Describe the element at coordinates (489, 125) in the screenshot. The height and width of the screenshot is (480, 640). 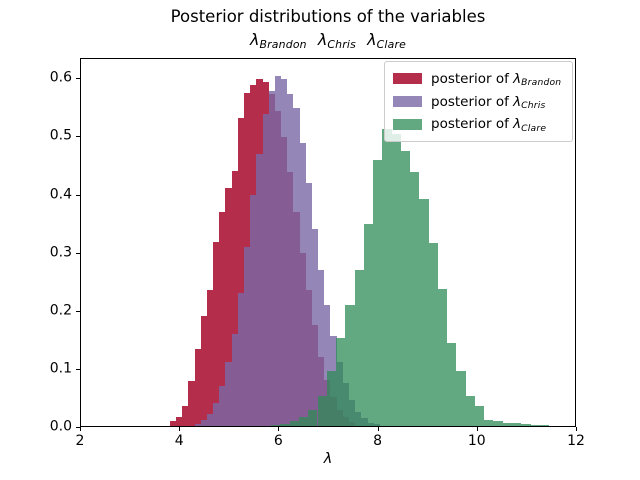
I see `legend-label-clare: posterior of λClare` at that location.